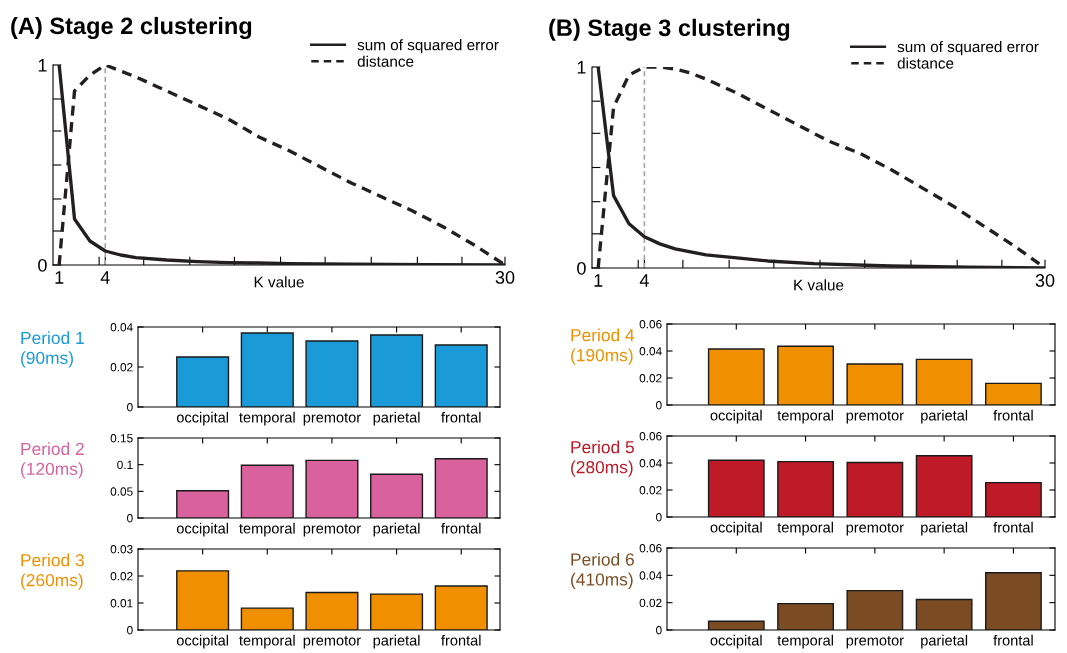 The height and width of the screenshot is (653, 1067). I want to click on y-axis-title: Period 4 (190ms), so click(603, 346).